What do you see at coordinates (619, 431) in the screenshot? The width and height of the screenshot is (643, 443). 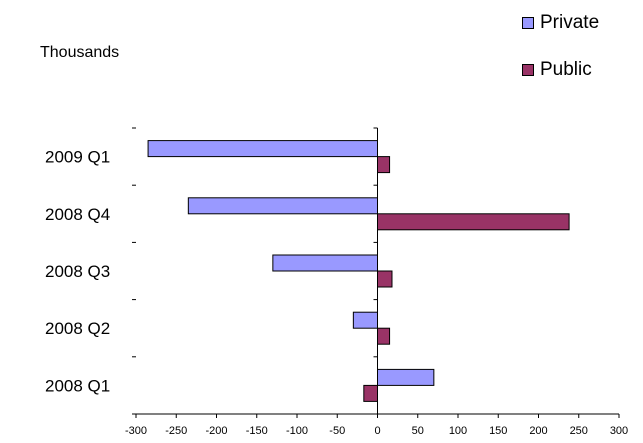 I see `x-tick-label: 300` at bounding box center [619, 431].